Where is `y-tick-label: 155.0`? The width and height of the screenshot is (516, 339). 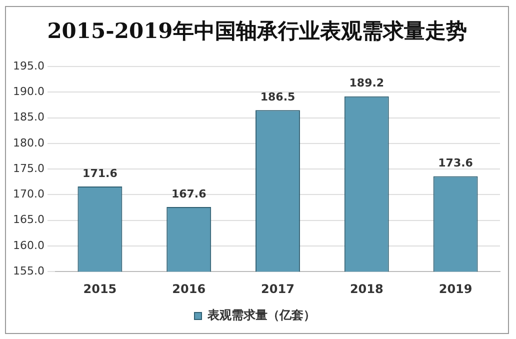
y-tick-label: 155.0 is located at coordinates (28, 271).